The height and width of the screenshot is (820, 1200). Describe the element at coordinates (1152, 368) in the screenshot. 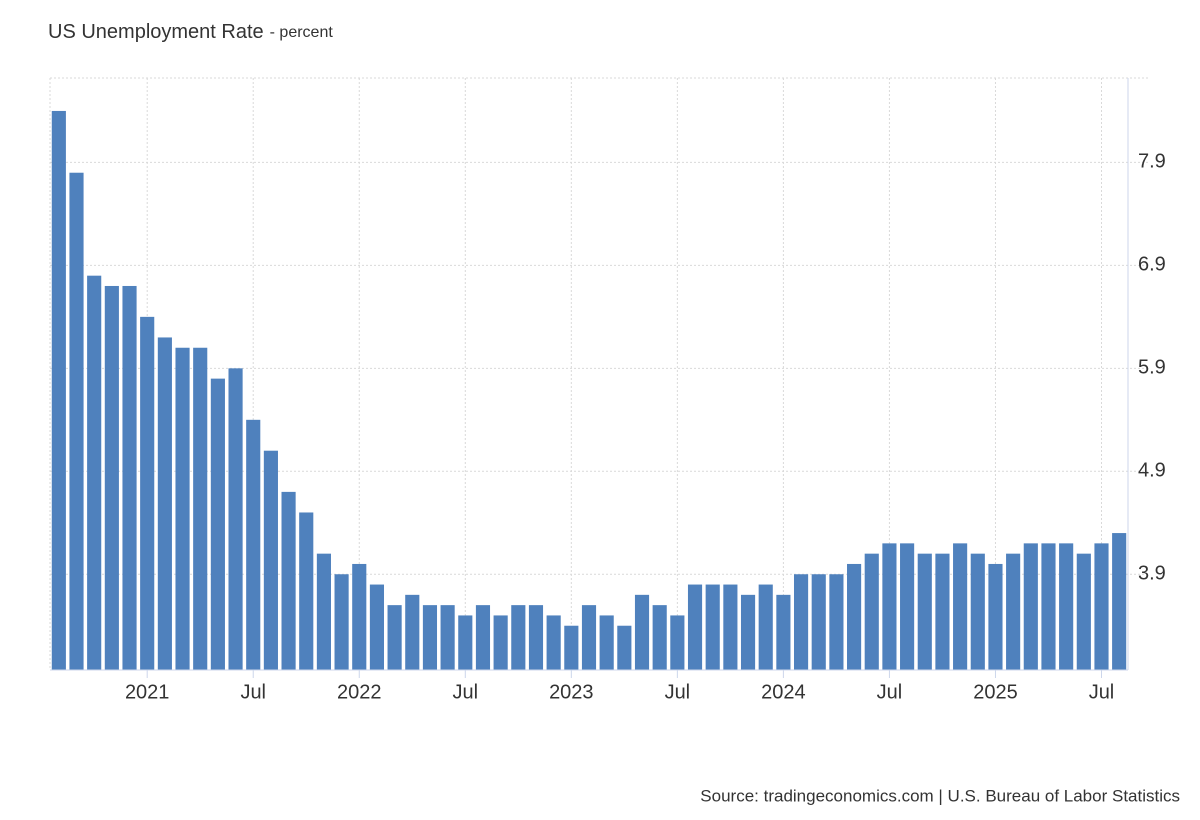

I see `y-tick-label: 5.9` at that location.